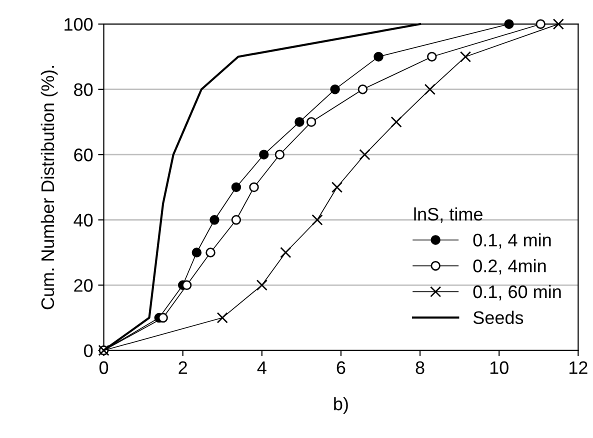  I want to click on y-tick-label: 80, so click(83, 89).